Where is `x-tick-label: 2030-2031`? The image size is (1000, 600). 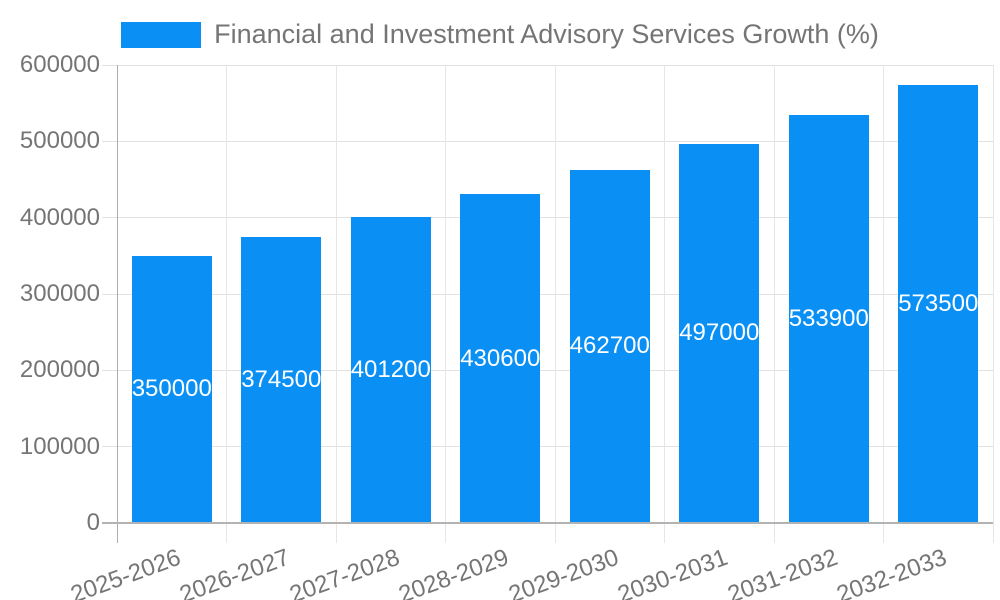
x-tick-label: 2030-2031 is located at coordinates (673, 571).